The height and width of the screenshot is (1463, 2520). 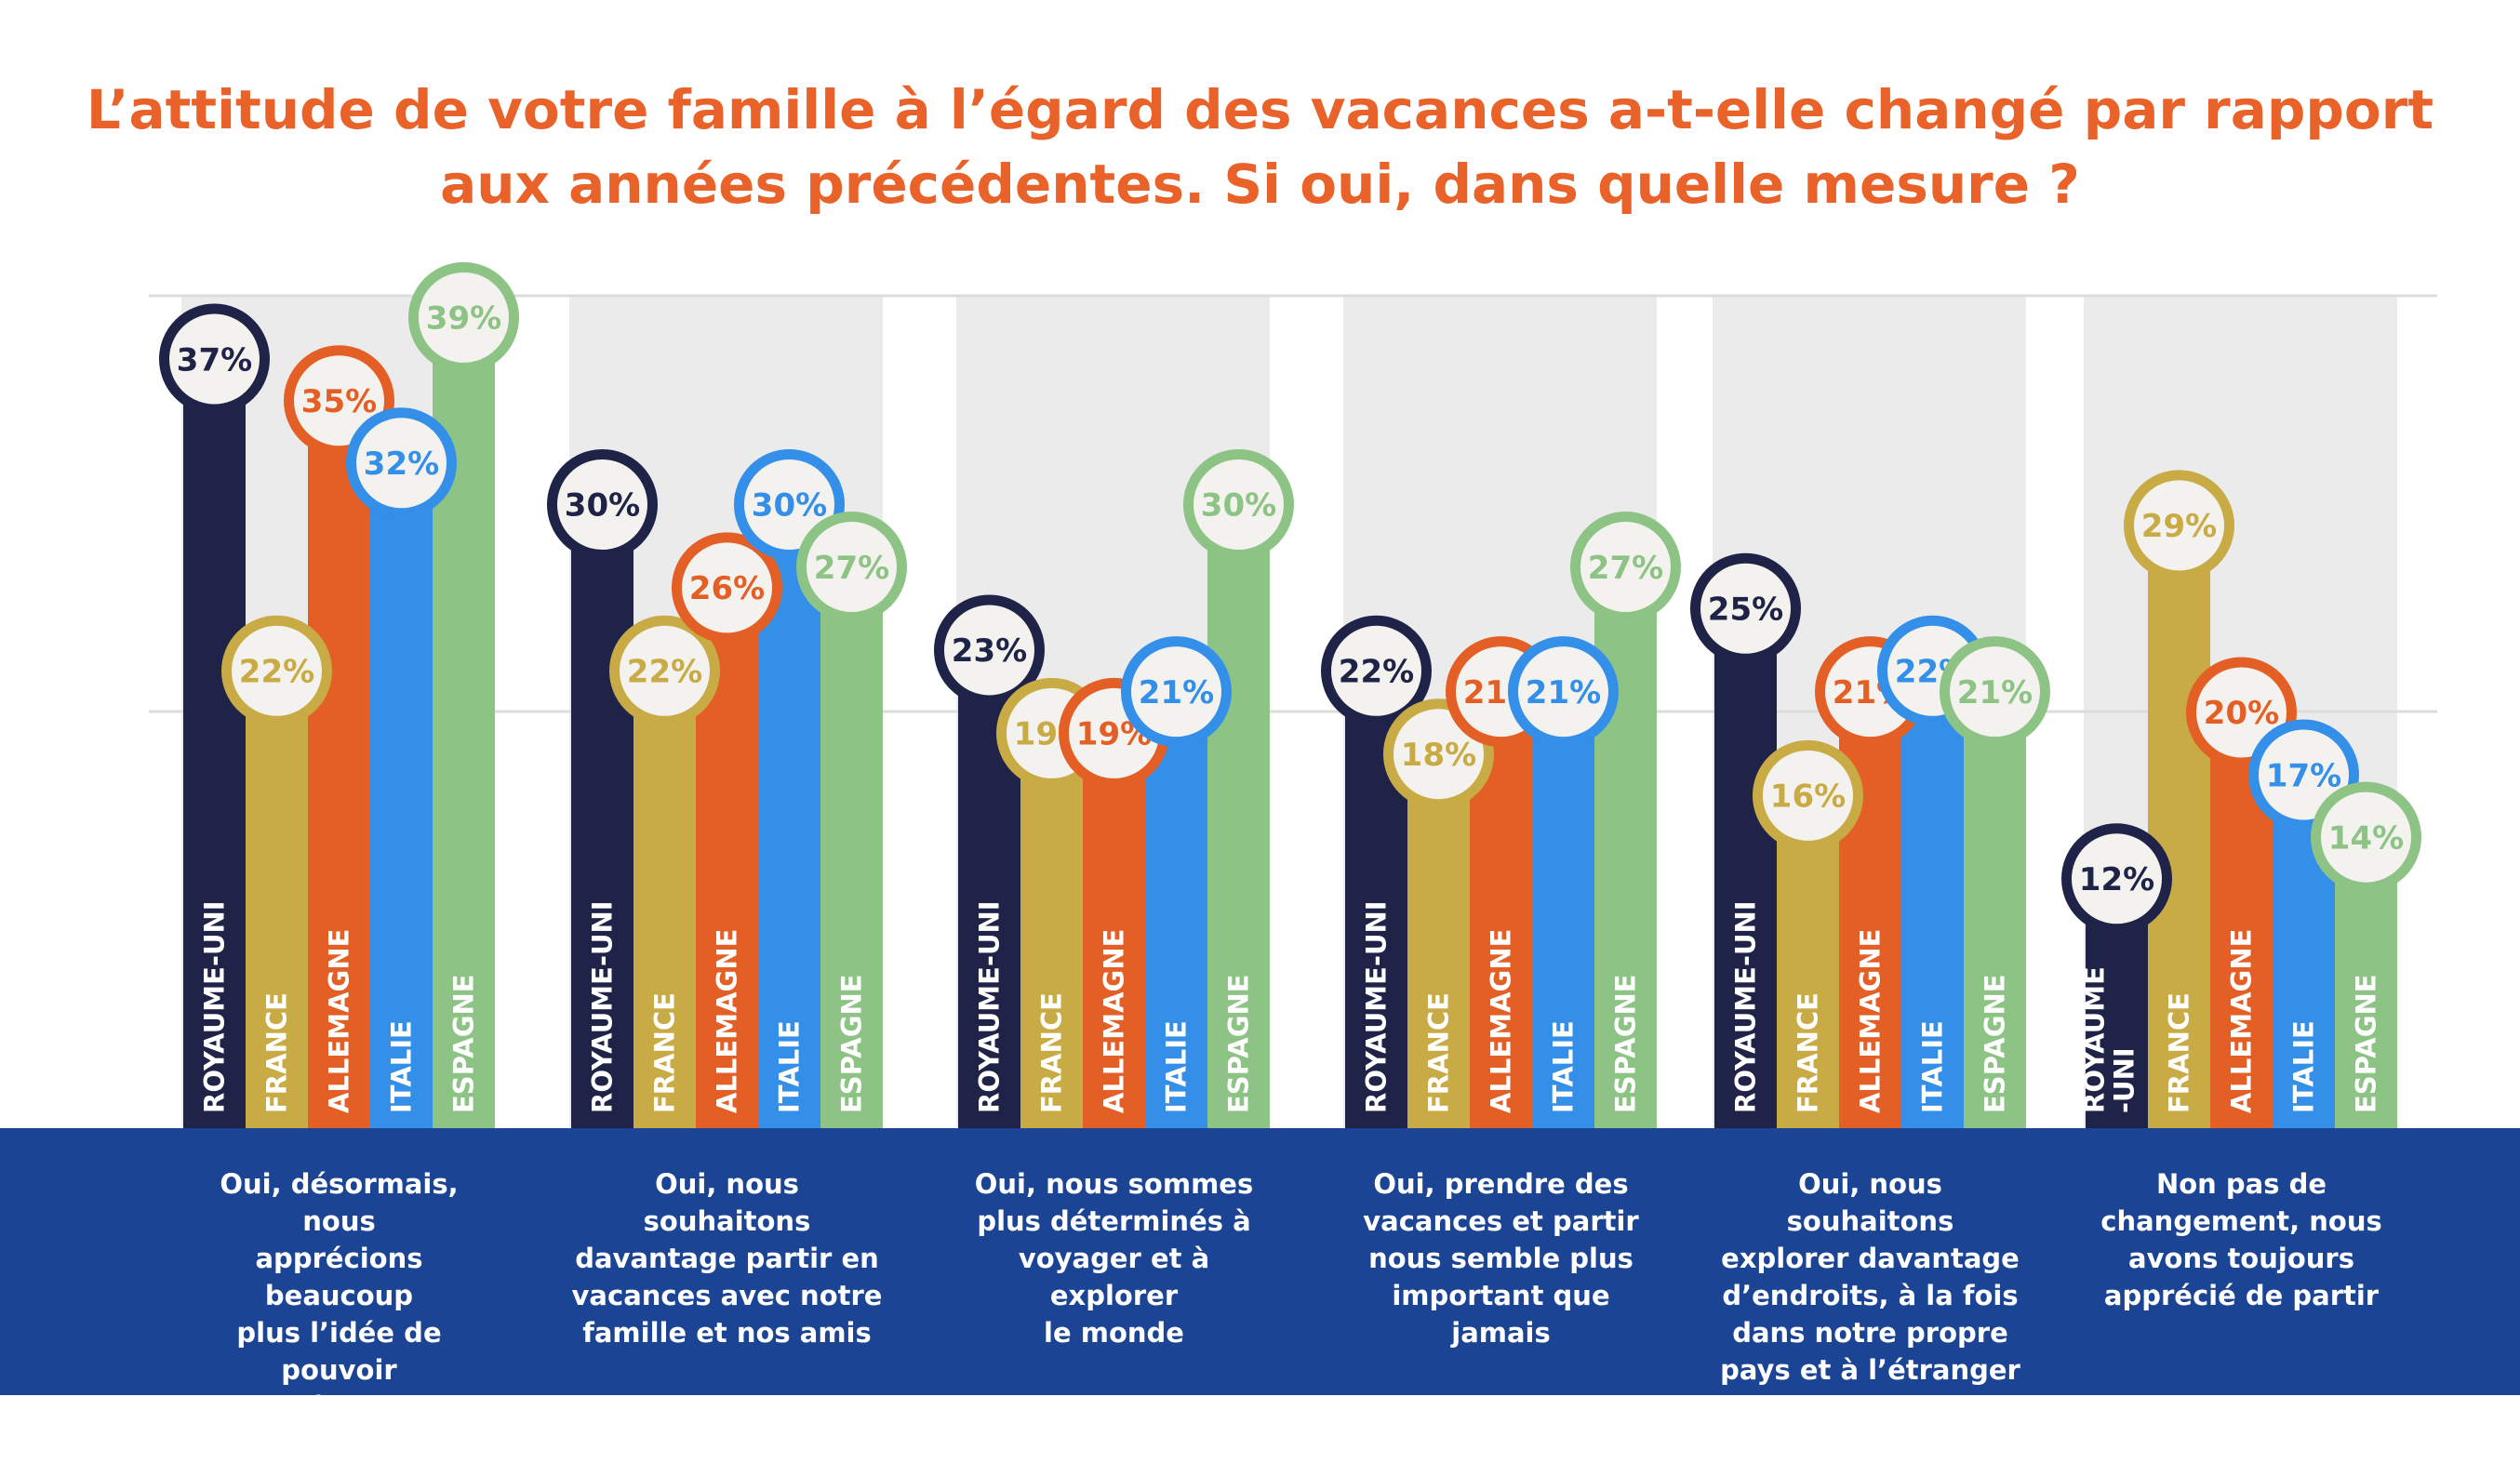 I want to click on bar-value-label: 32%, so click(x=401, y=465).